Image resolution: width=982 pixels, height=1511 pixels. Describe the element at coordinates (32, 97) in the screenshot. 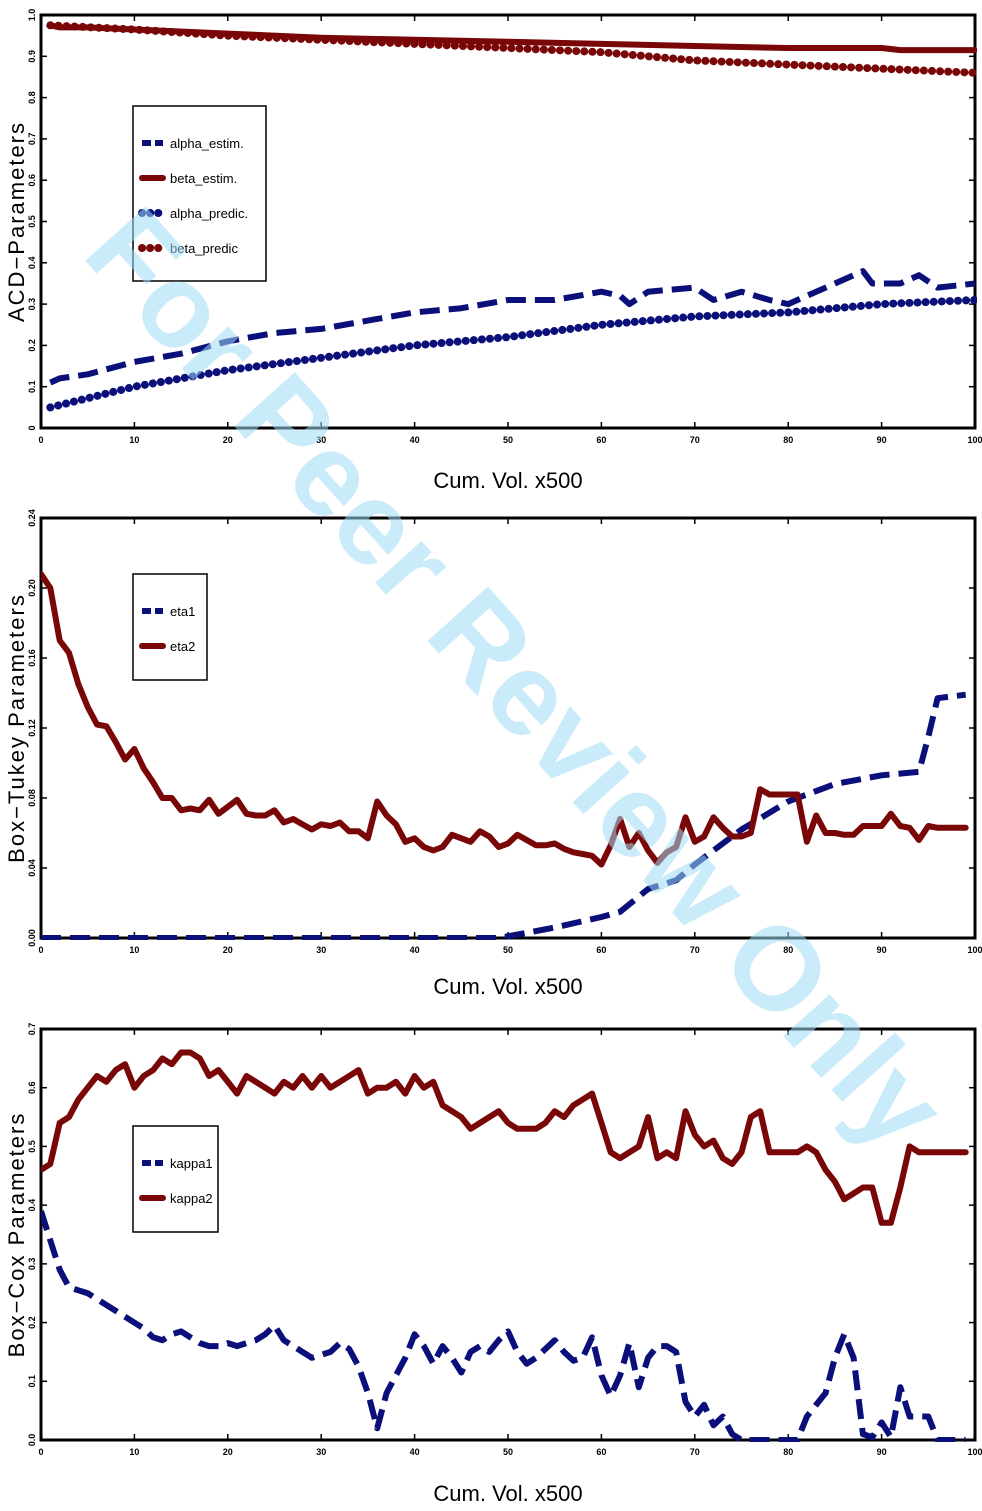

I see `y-tick-label: 0.8` at that location.